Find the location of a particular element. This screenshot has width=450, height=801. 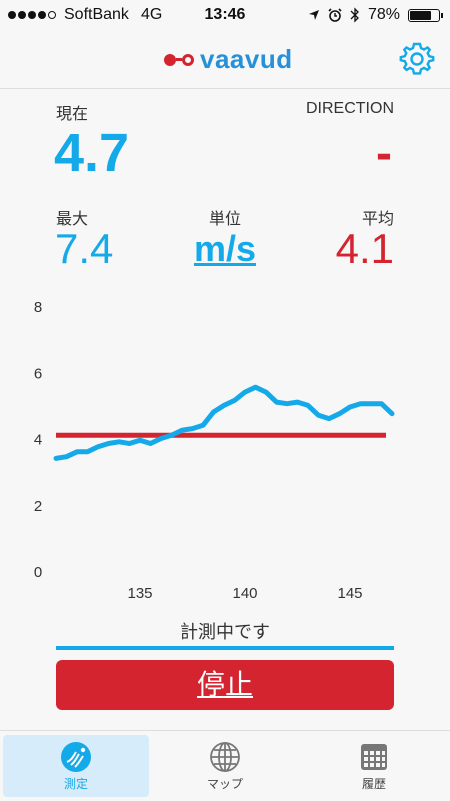

avg-label: 平均 is located at coordinates (377, 219).